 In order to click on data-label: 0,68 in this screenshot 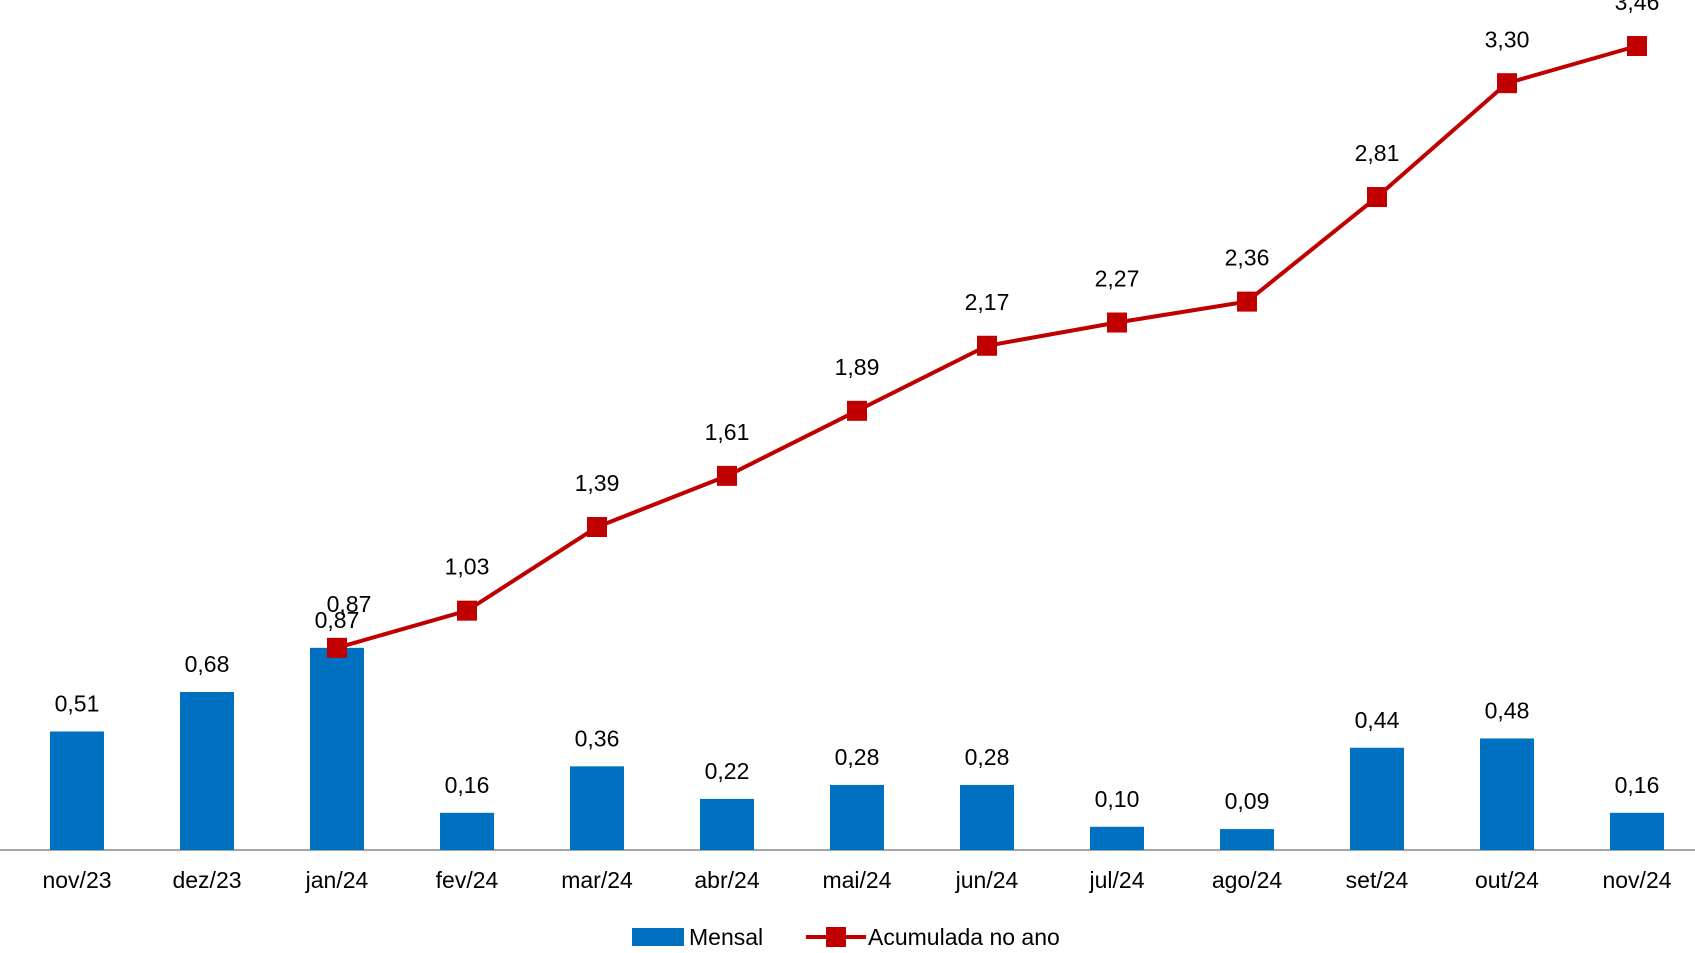, I will do `click(207, 664)`.